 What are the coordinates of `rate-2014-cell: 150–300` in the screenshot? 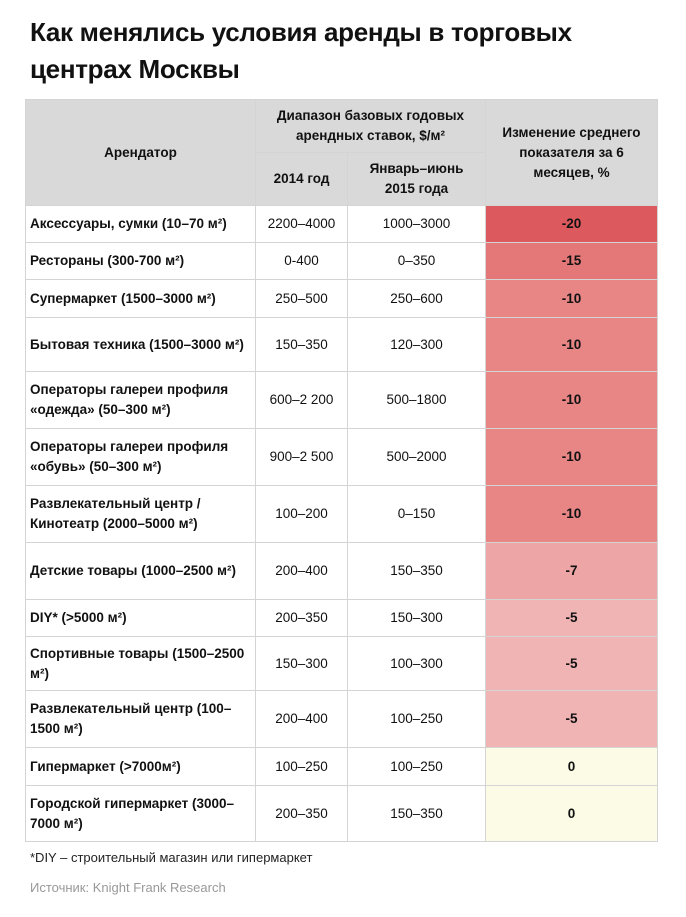 It's located at (301, 663).